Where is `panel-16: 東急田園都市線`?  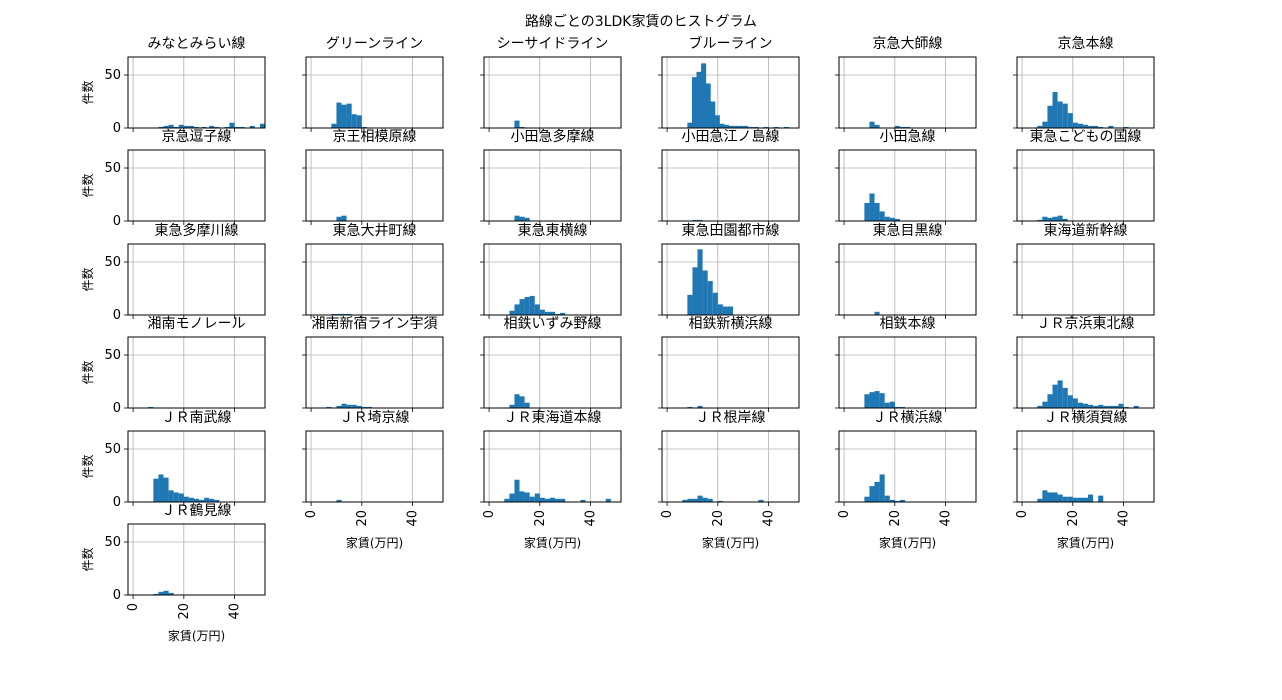
panel-16: 東急田園都市線 is located at coordinates (729, 270).